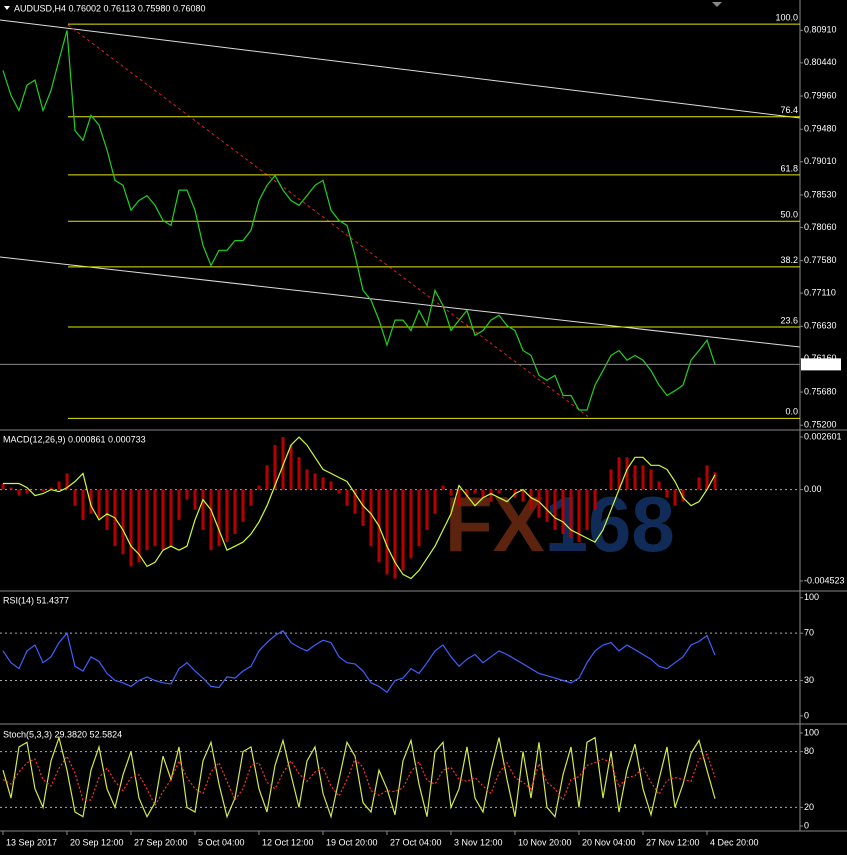 This screenshot has width=847, height=855. I want to click on y-tick-label: 70, so click(809, 633).